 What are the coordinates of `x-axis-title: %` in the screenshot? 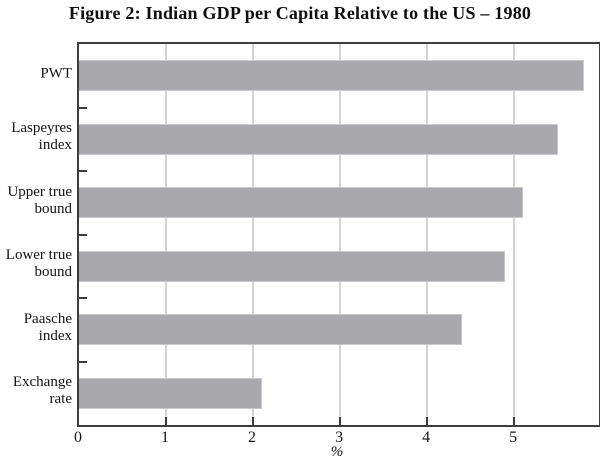 It's located at (337, 452).